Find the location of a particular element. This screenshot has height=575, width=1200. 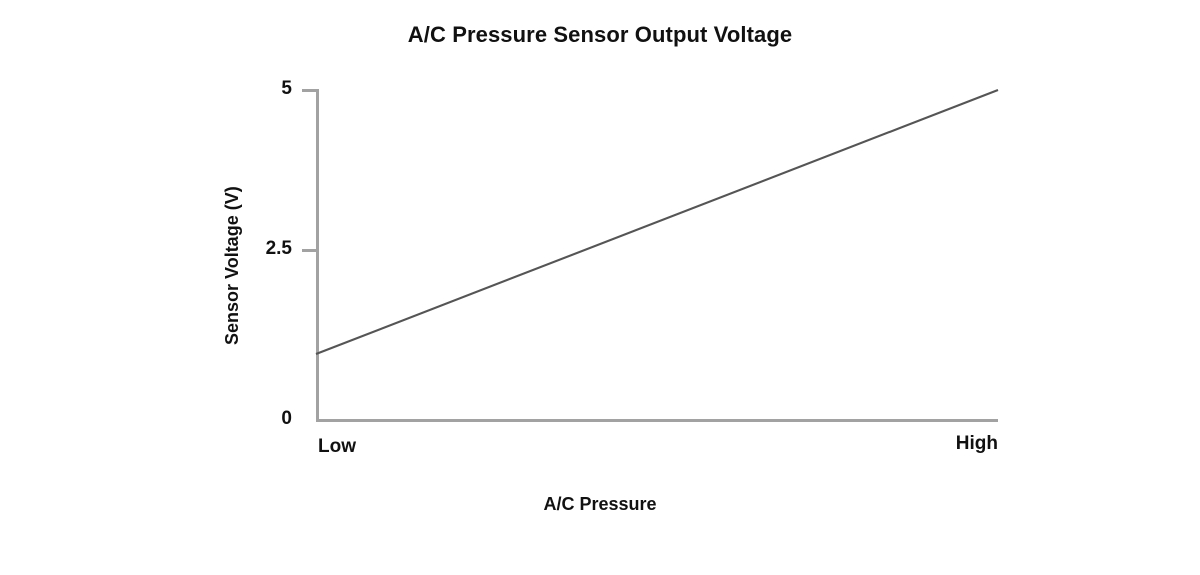

x-tick-label-low: Low is located at coordinates (337, 446).